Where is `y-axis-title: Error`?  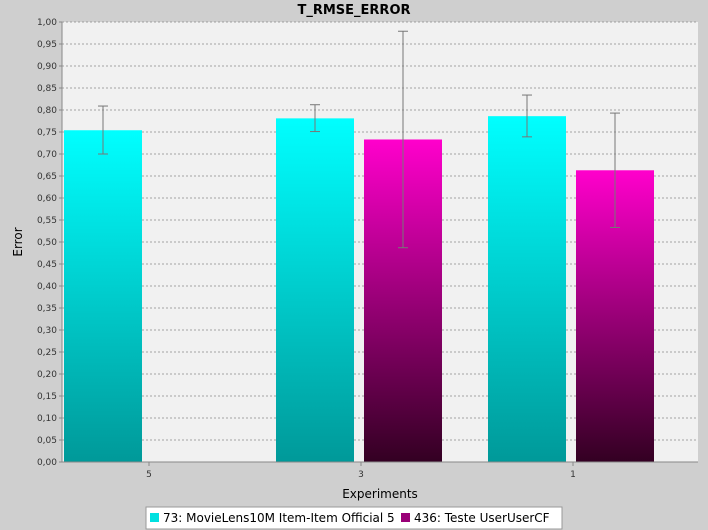
y-axis-title: Error is located at coordinates (18, 241).